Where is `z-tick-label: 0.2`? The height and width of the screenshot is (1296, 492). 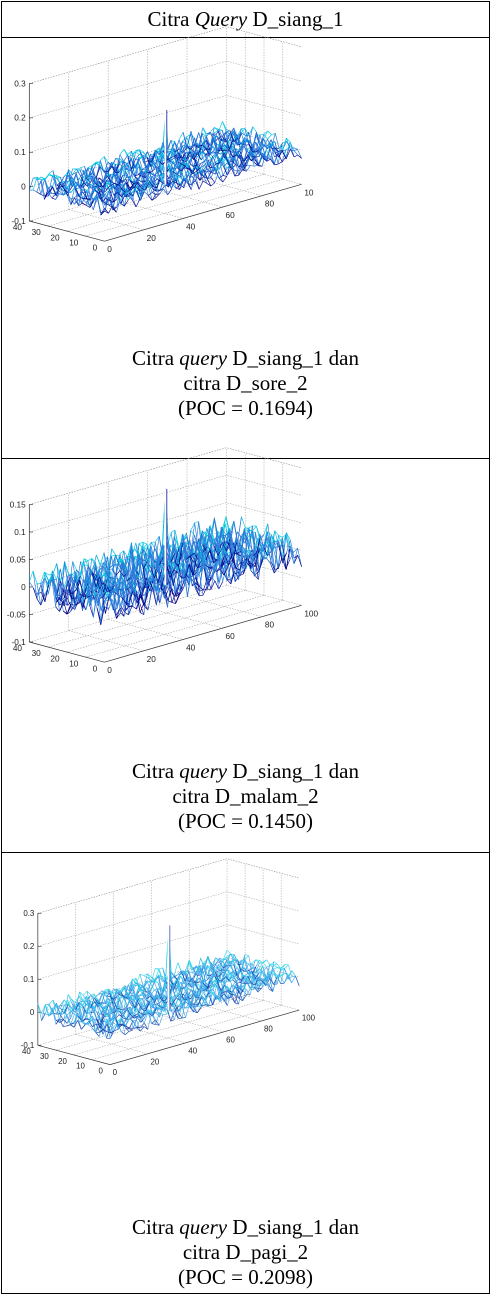
z-tick-label: 0.2 is located at coordinates (20, 118).